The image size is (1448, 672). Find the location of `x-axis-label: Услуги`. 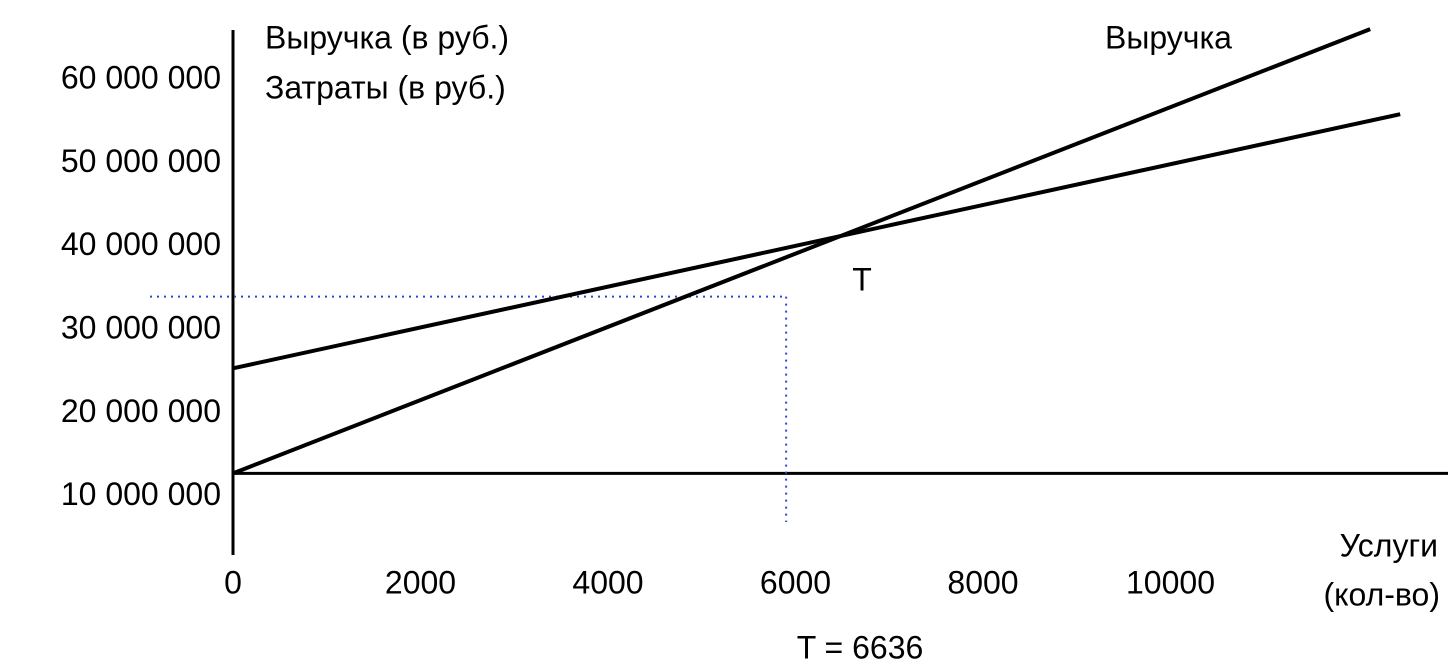

x-axis-label: Услуги is located at coordinates (1389, 545).